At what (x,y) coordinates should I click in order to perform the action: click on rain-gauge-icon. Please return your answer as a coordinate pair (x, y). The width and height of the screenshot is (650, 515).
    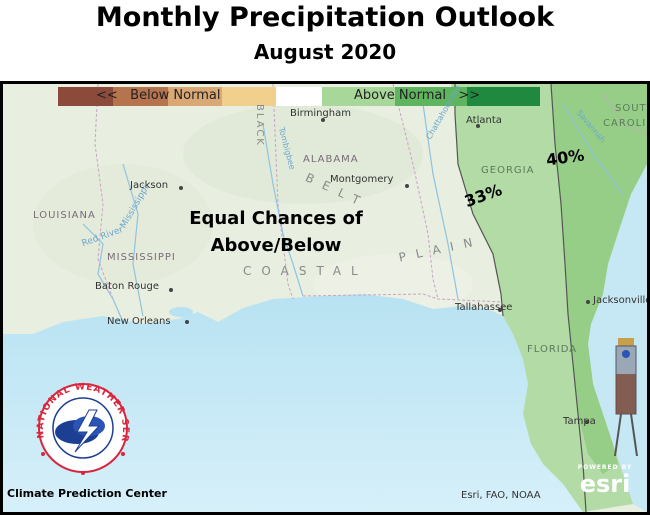
    Looking at the image, I should click on (626, 397).